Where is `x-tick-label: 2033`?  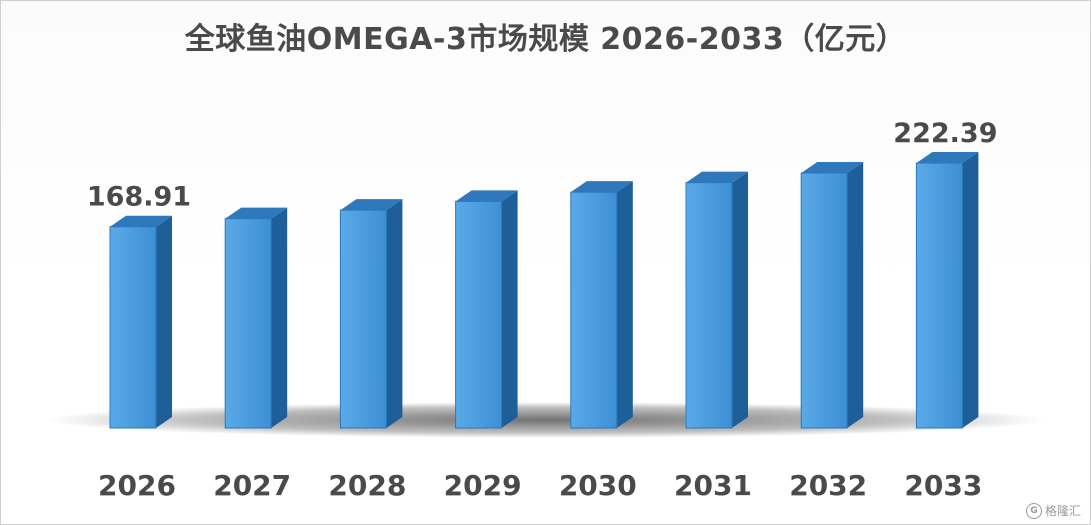
x-tick-label: 2033 is located at coordinates (943, 485).